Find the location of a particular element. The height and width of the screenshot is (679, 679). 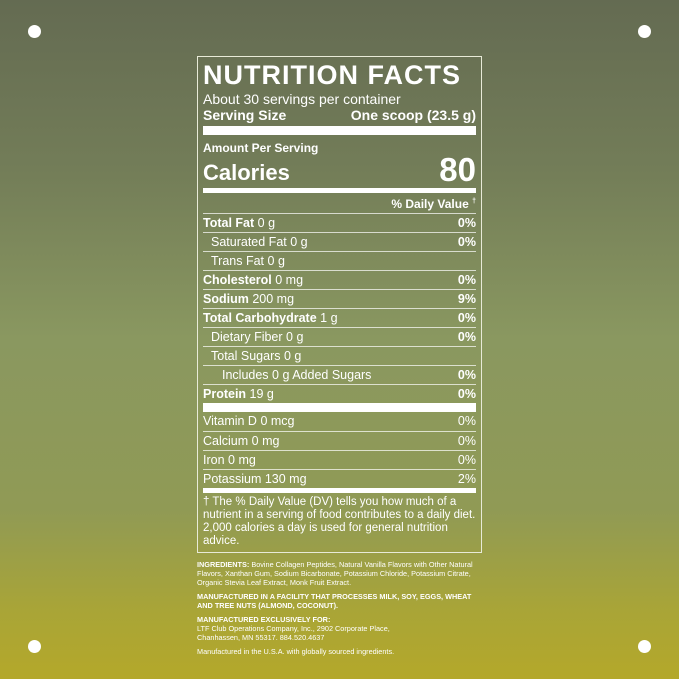

nutrient-row: Sodium 200 mg 9% is located at coordinates (339, 298).